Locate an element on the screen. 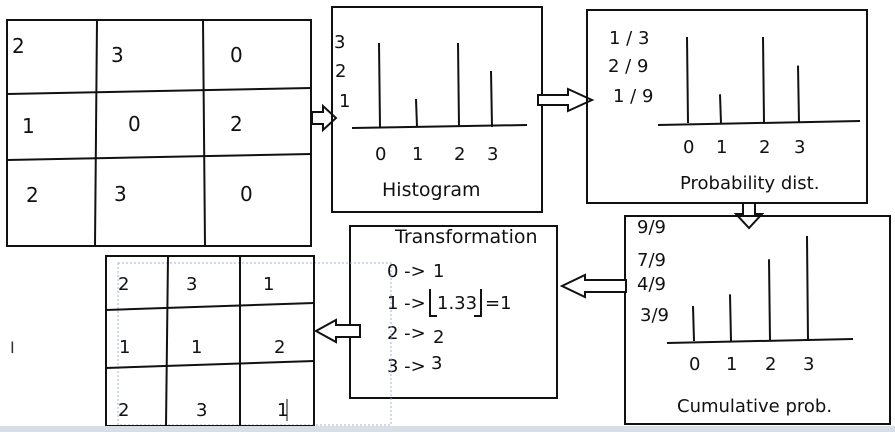  histogram-border is located at coordinates (437, 109).